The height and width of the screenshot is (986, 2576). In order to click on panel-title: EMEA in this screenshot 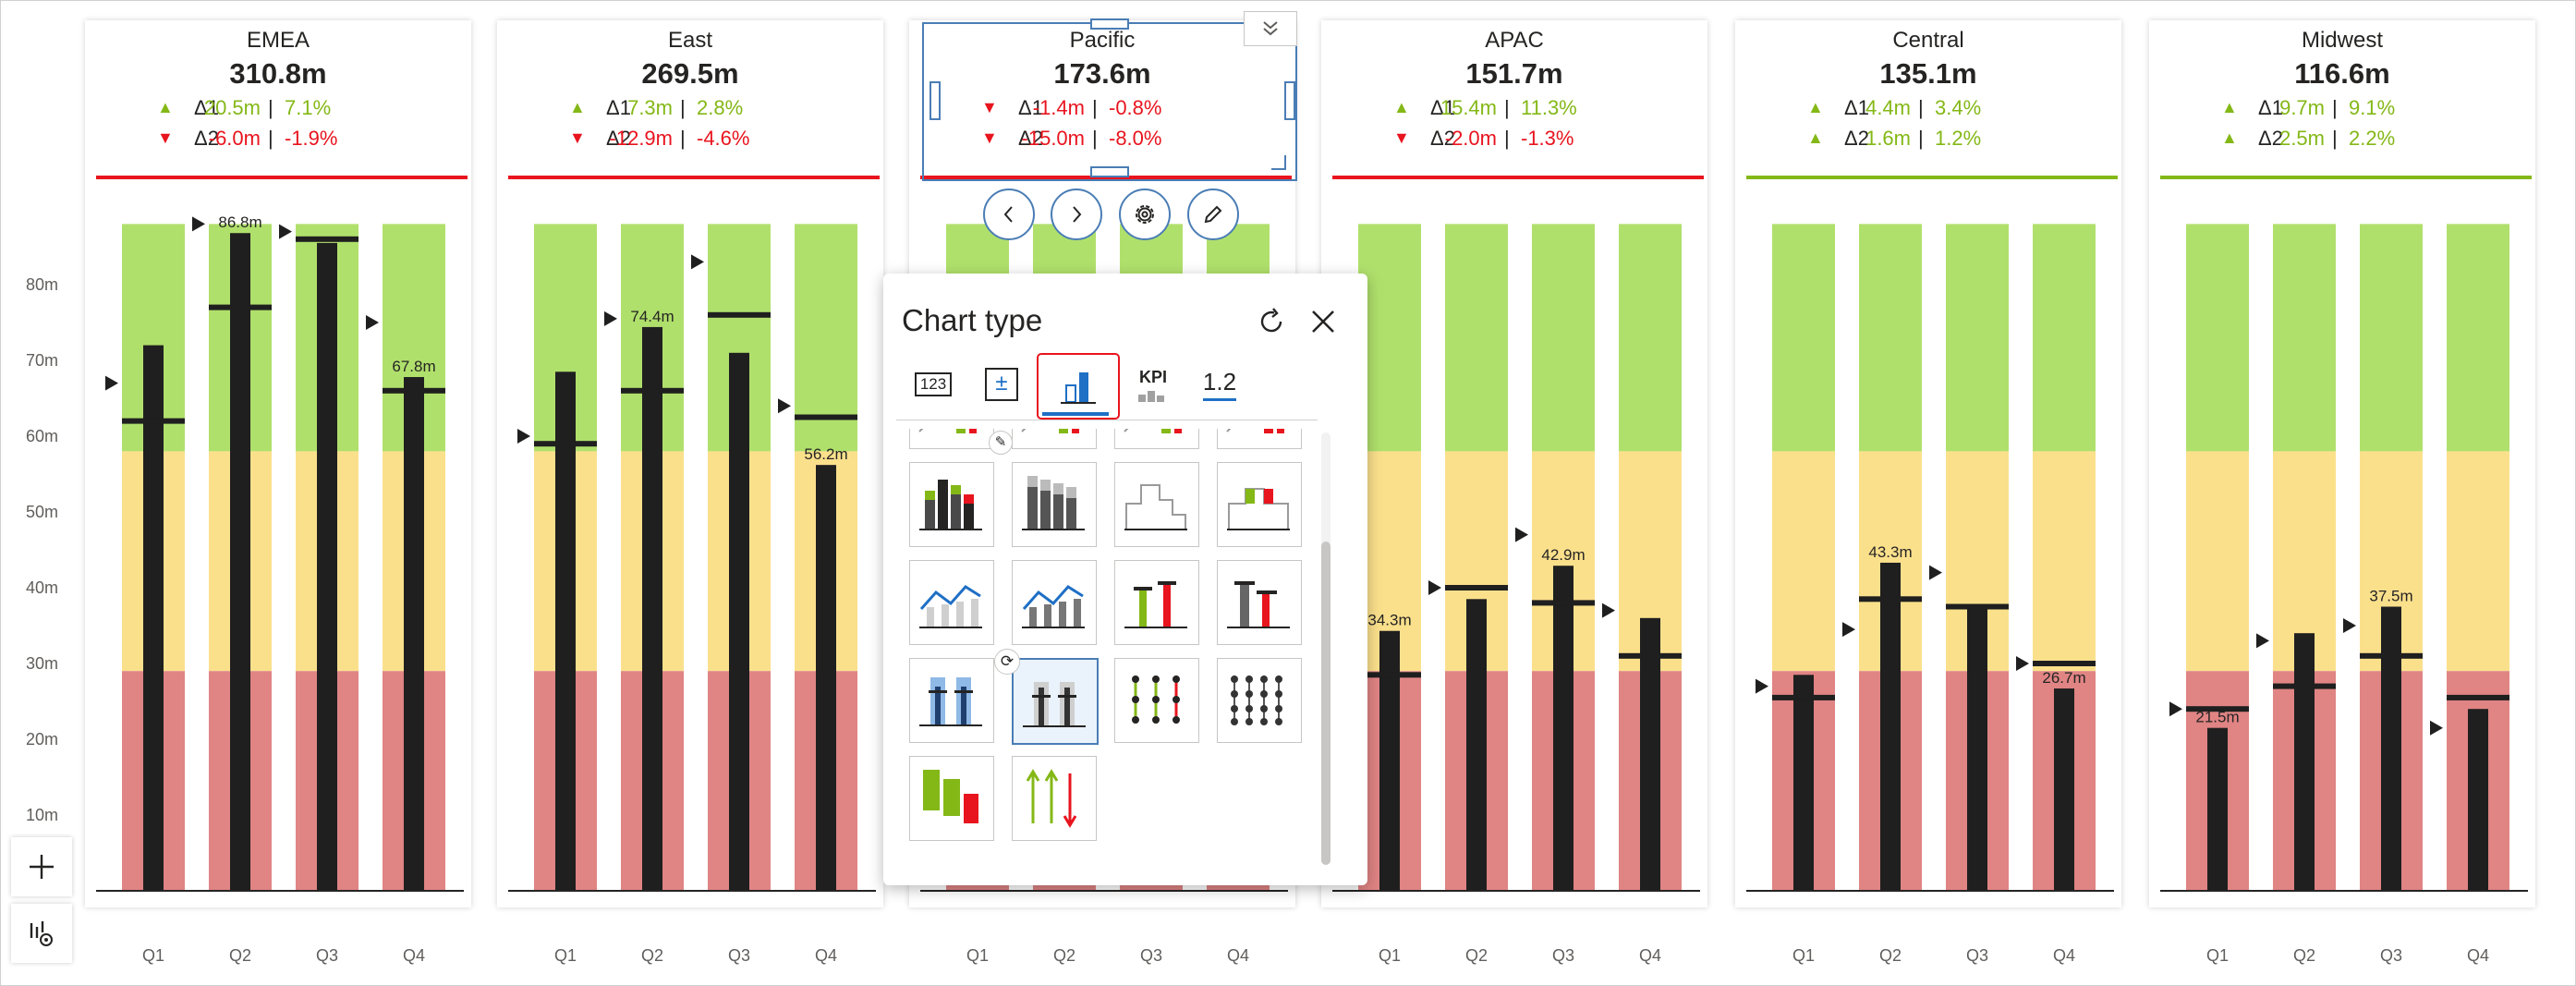, I will do `click(278, 40)`.